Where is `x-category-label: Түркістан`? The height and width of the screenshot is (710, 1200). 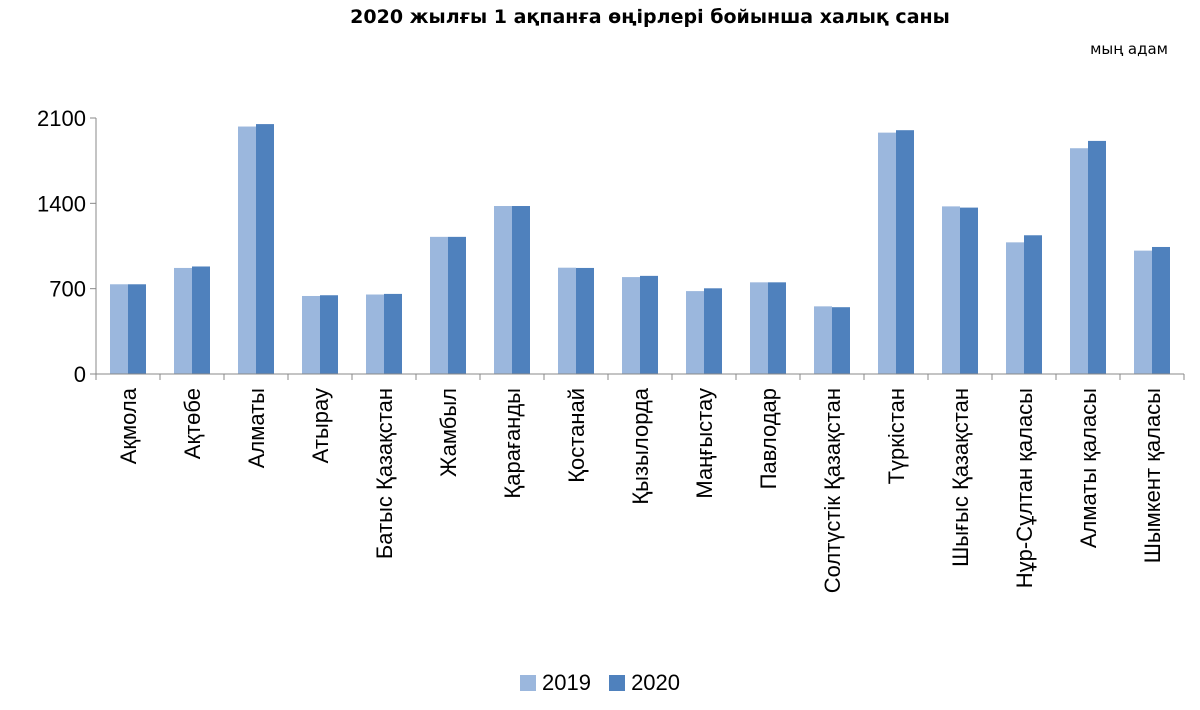 x-category-label: Түркістан is located at coordinates (896, 436).